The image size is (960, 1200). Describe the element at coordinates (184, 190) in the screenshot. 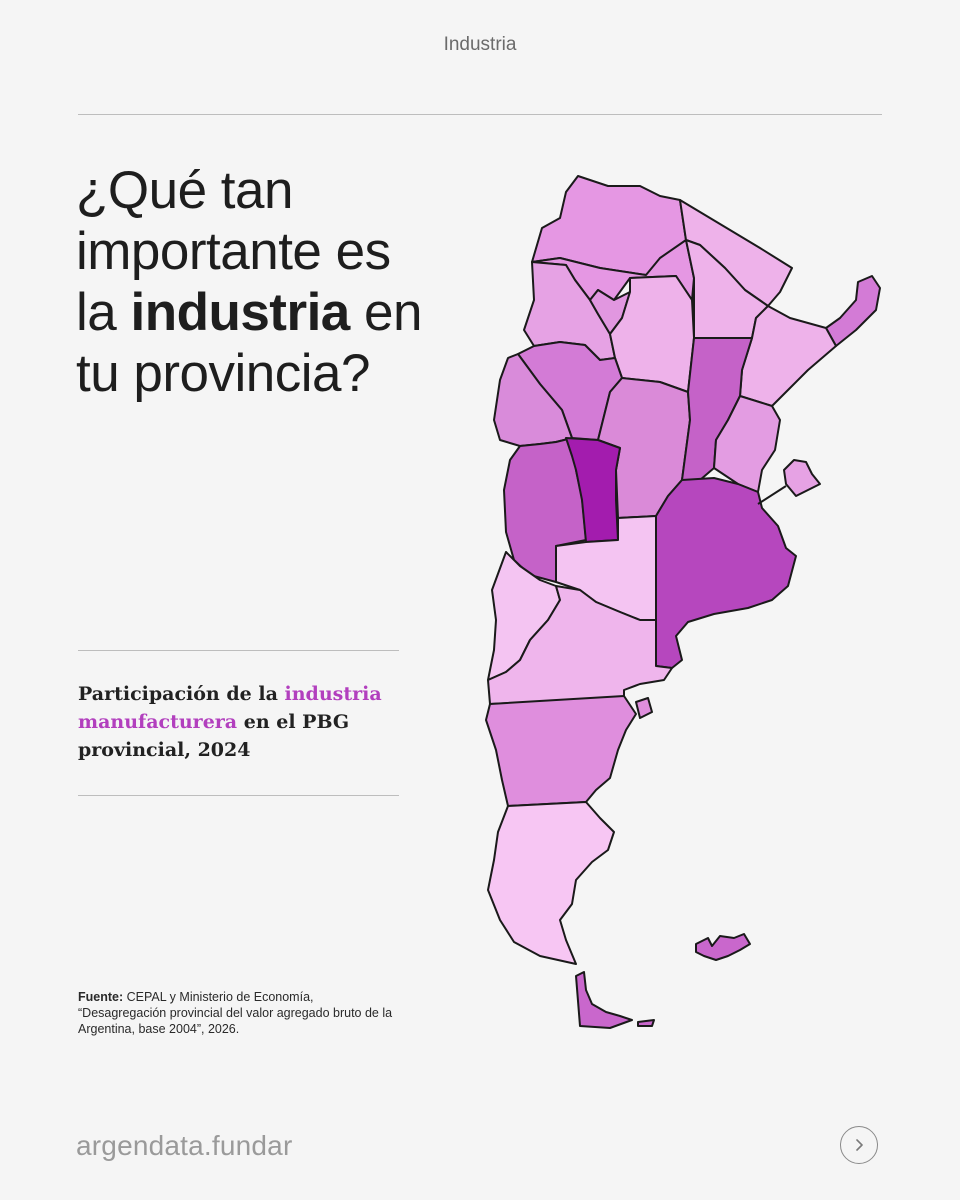

I see `headline-line-1: ¿Qué tan` at that location.